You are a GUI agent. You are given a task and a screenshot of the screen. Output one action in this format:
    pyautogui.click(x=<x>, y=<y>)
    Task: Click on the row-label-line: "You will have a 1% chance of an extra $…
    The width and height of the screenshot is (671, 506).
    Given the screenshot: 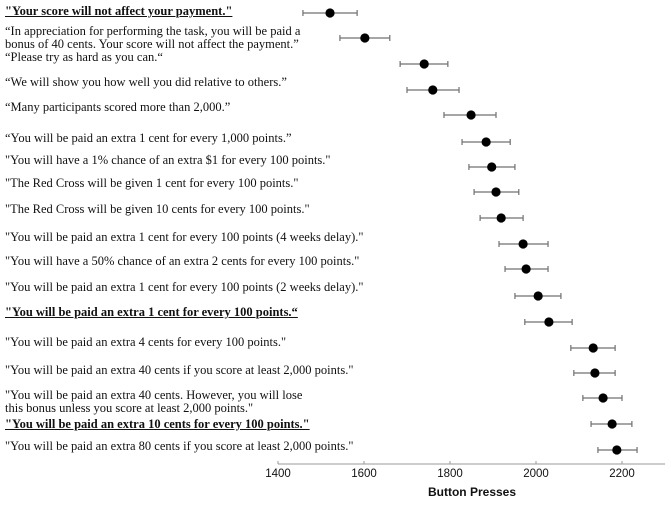 What is the action you would take?
    pyautogui.click(x=168, y=160)
    